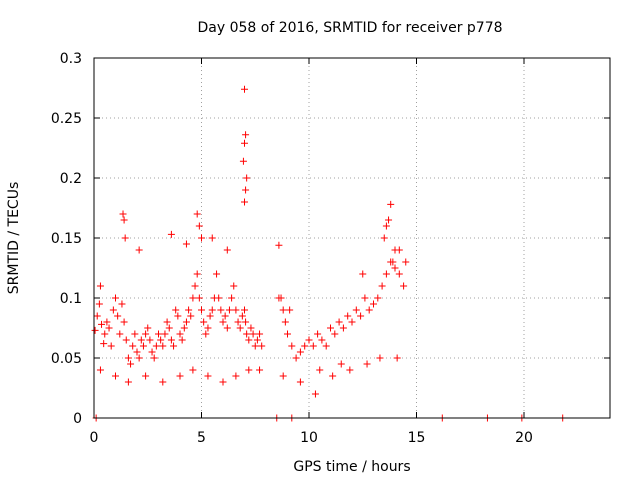 The image size is (640, 480). What do you see at coordinates (71, 179) in the screenshot?
I see `y-tick-label: 0.2` at bounding box center [71, 179].